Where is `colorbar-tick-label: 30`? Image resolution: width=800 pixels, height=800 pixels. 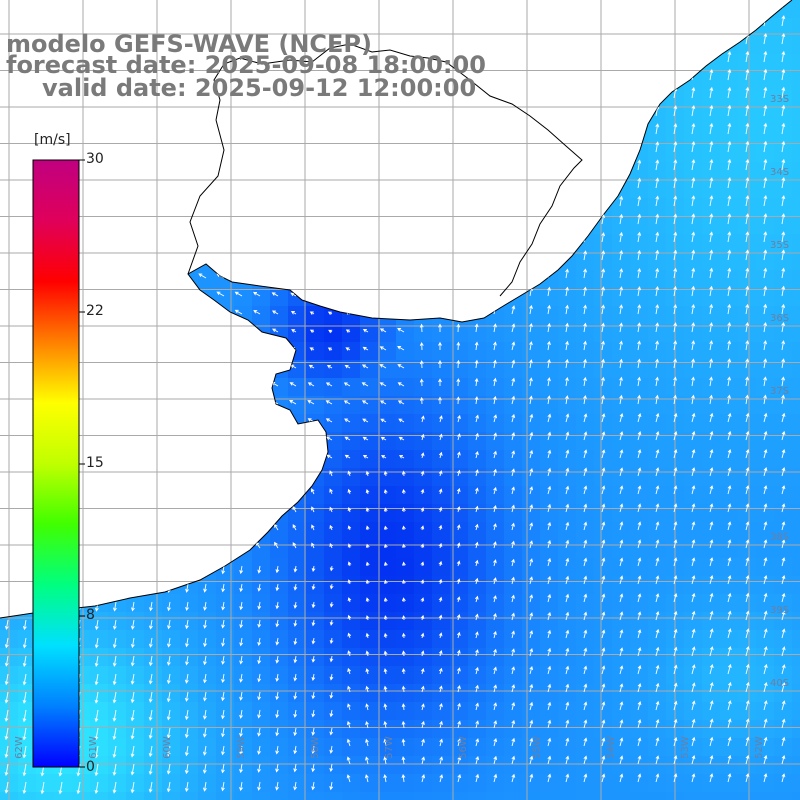 colorbar-tick-label: 30 is located at coordinates (95, 159).